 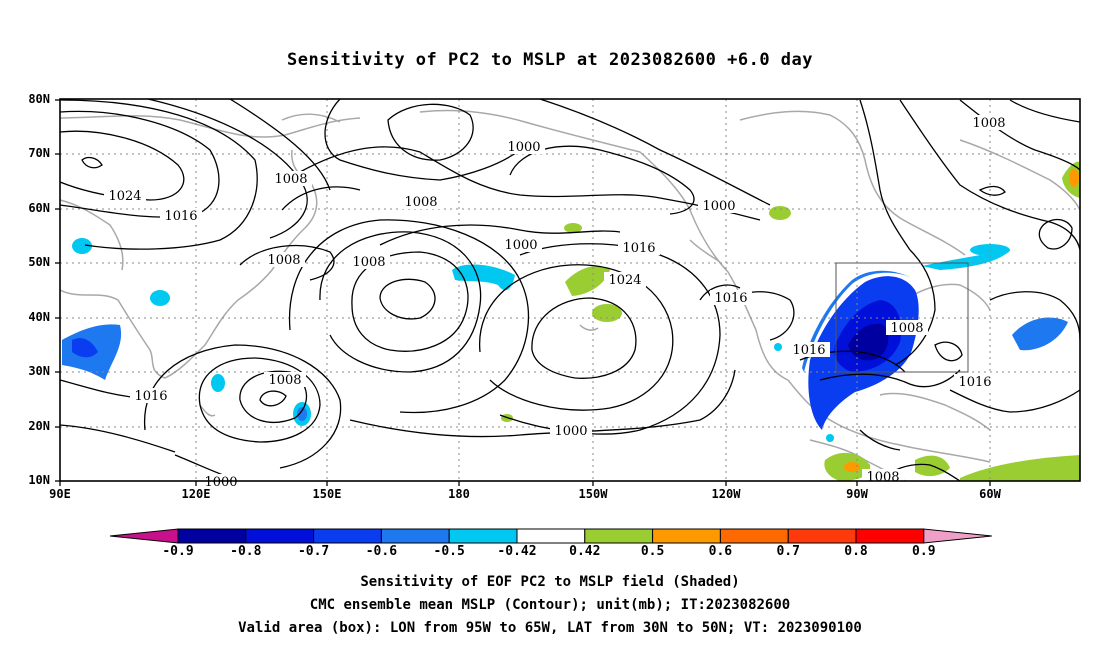 I want to click on colorbar, so click(x=550, y=536).